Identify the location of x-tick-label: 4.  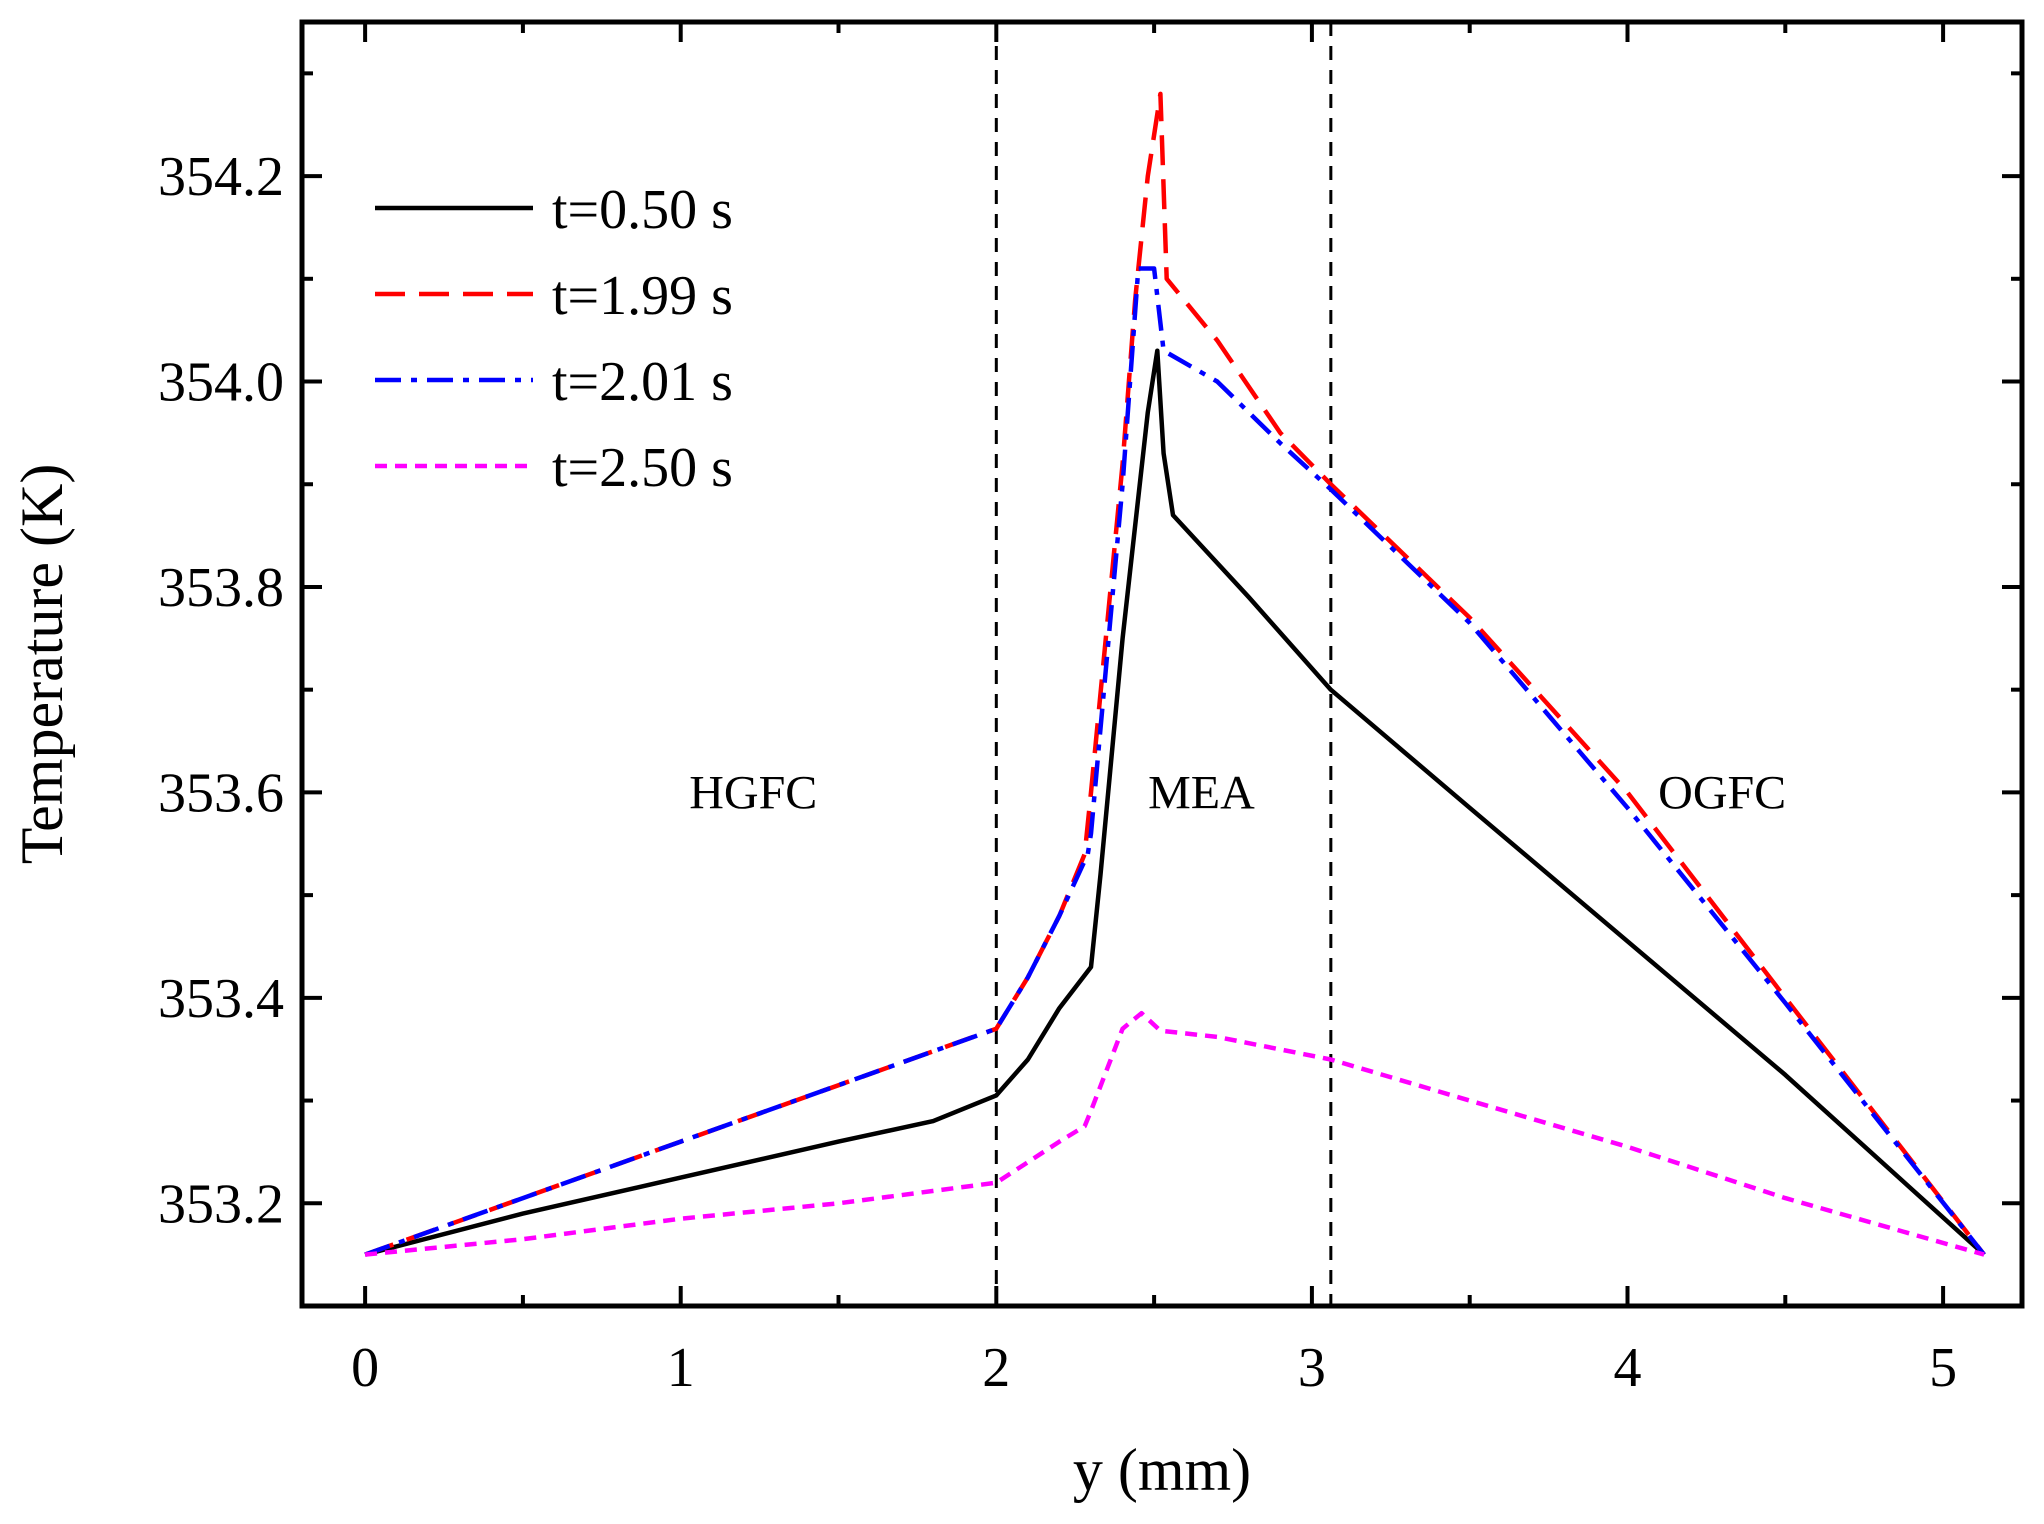
(1628, 1368).